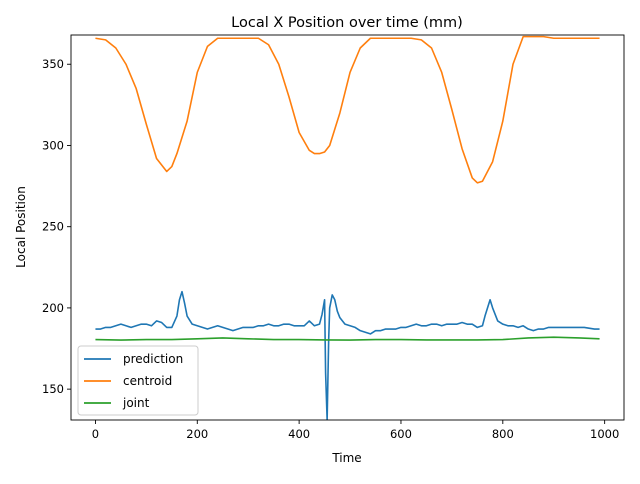  What do you see at coordinates (136, 403) in the screenshot?
I see `legend-label-joint: joint` at bounding box center [136, 403].